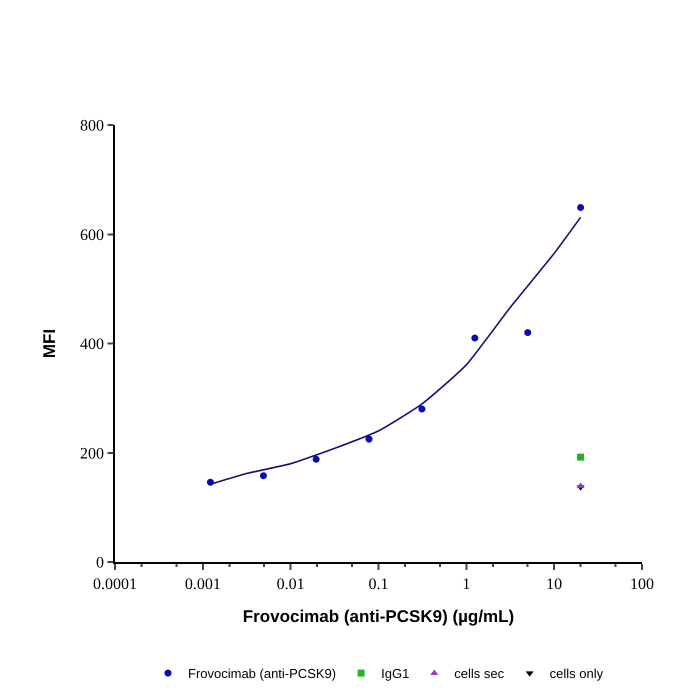 Image resolution: width=700 pixels, height=700 pixels. What do you see at coordinates (262, 674) in the screenshot?
I see `legend-label: Frovocimab (anti-PCSK9)` at bounding box center [262, 674].